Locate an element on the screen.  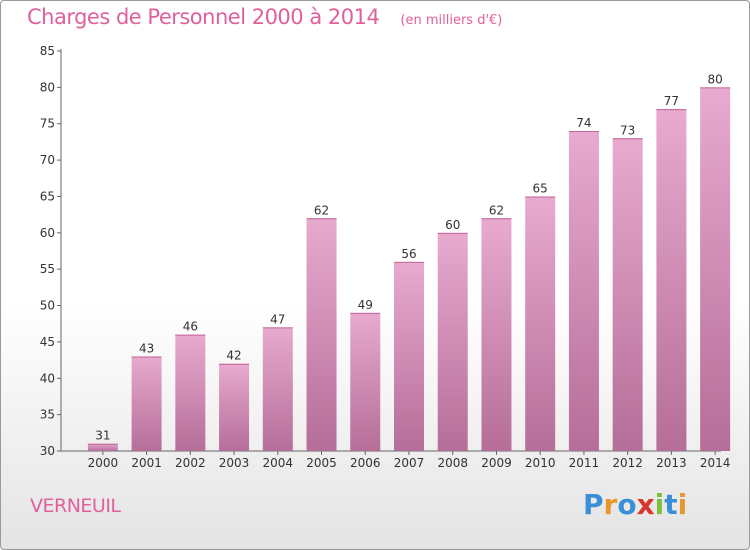
proxiti-logo: Proxiti is located at coordinates (635, 504).